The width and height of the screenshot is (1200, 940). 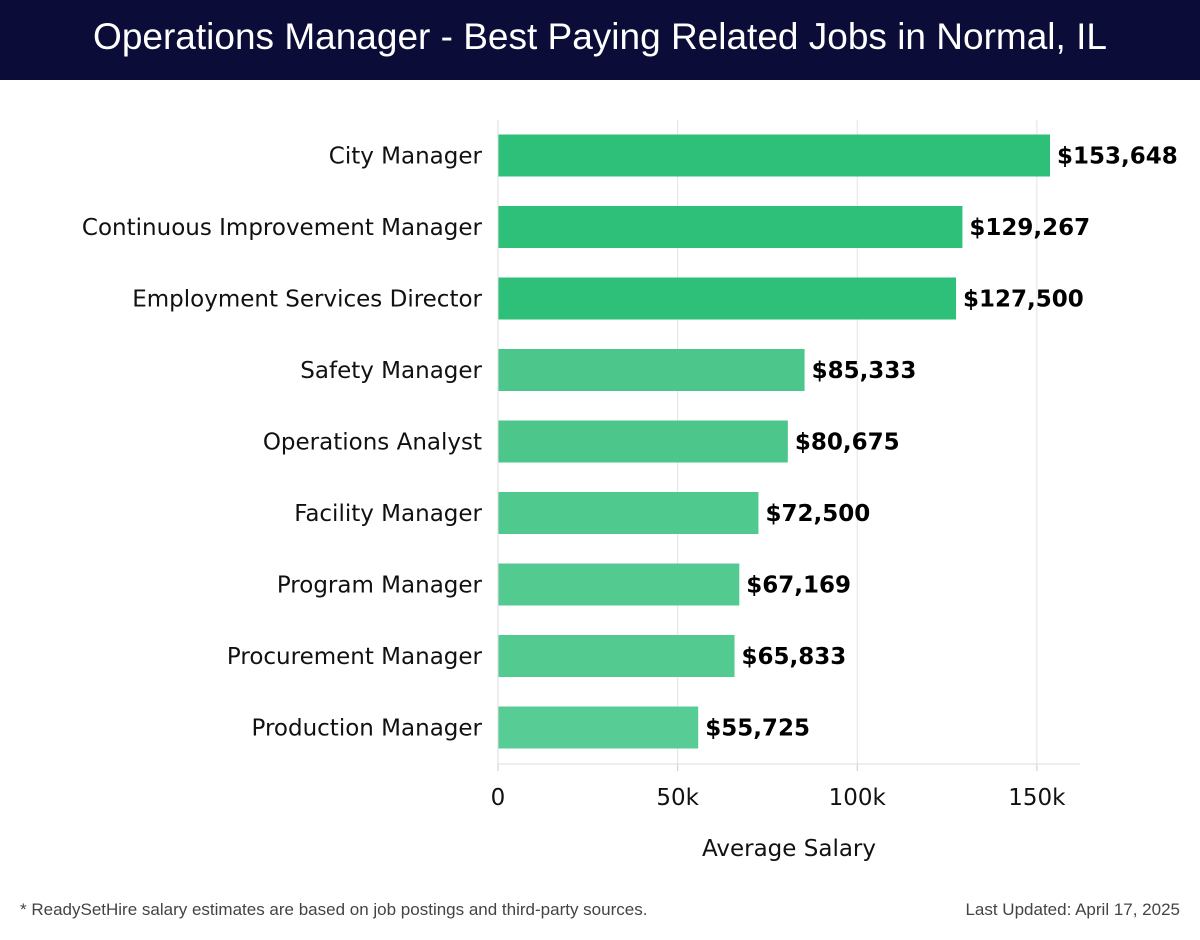 I want to click on value-label: $72,500, so click(x=817, y=514).